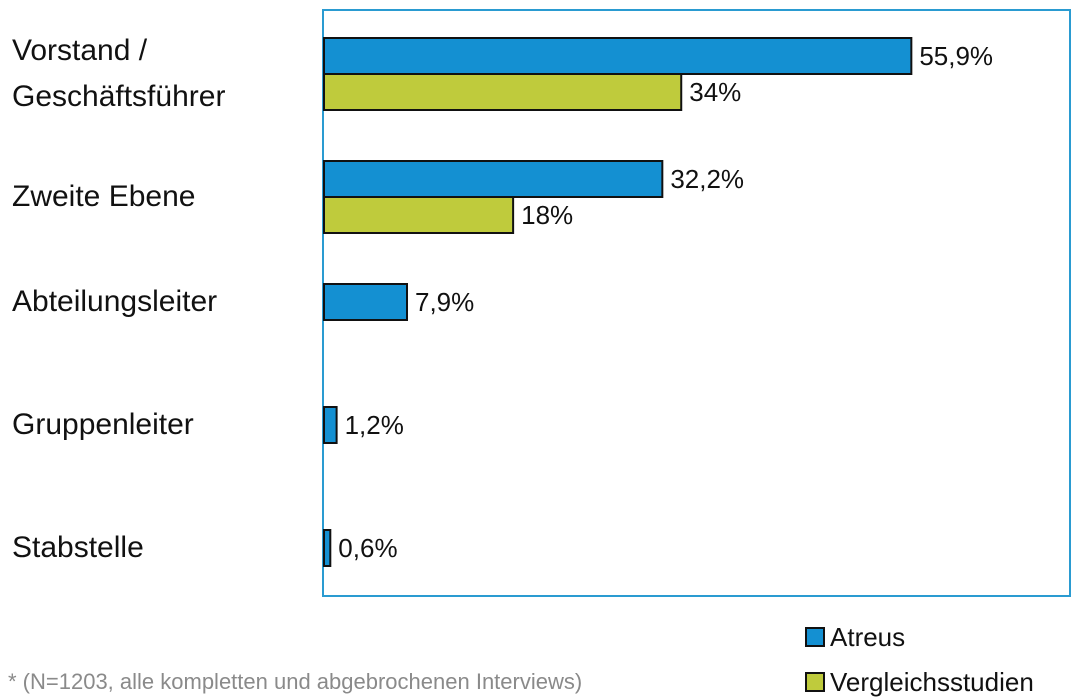 This screenshot has width=1085, height=699. I want to click on category-label: Vorstand / Geschäftsführer, so click(119, 73).